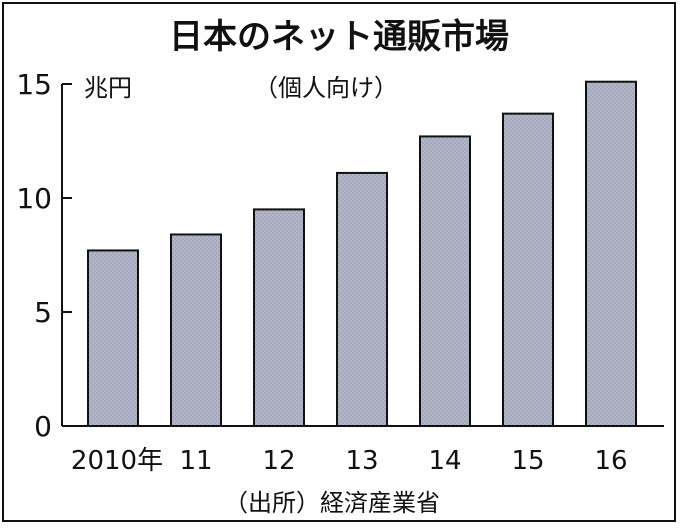  What do you see at coordinates (34, 198) in the screenshot?
I see `y-tick-label: 10` at bounding box center [34, 198].